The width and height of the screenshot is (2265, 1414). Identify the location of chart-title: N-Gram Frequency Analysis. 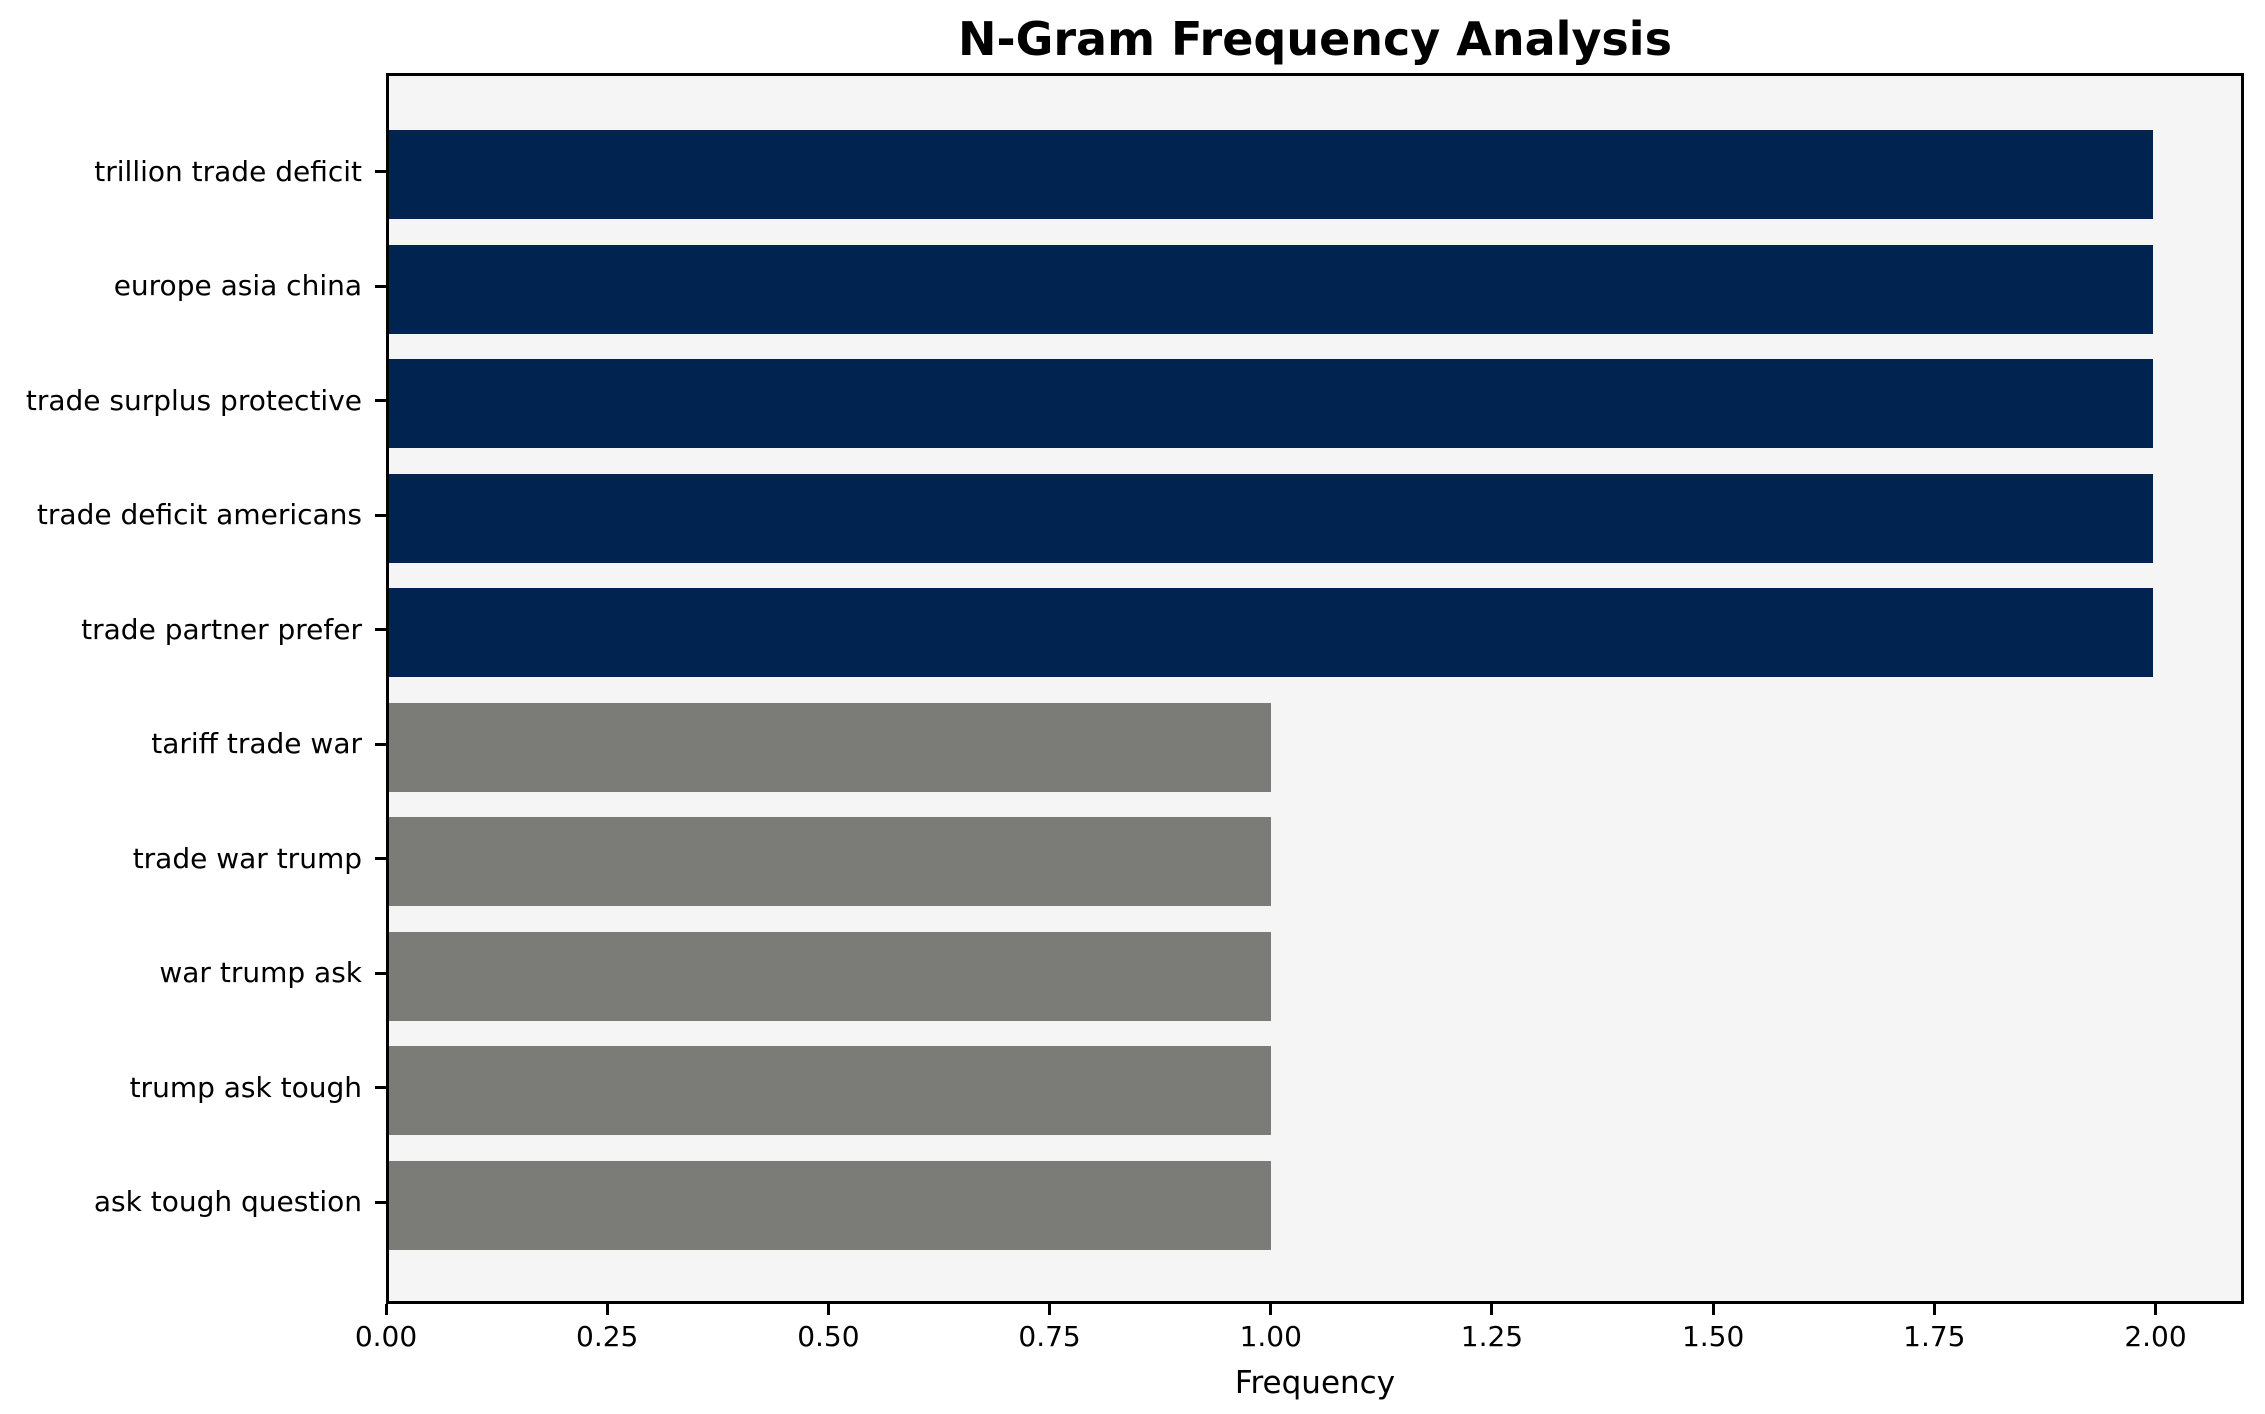
(1315, 39).